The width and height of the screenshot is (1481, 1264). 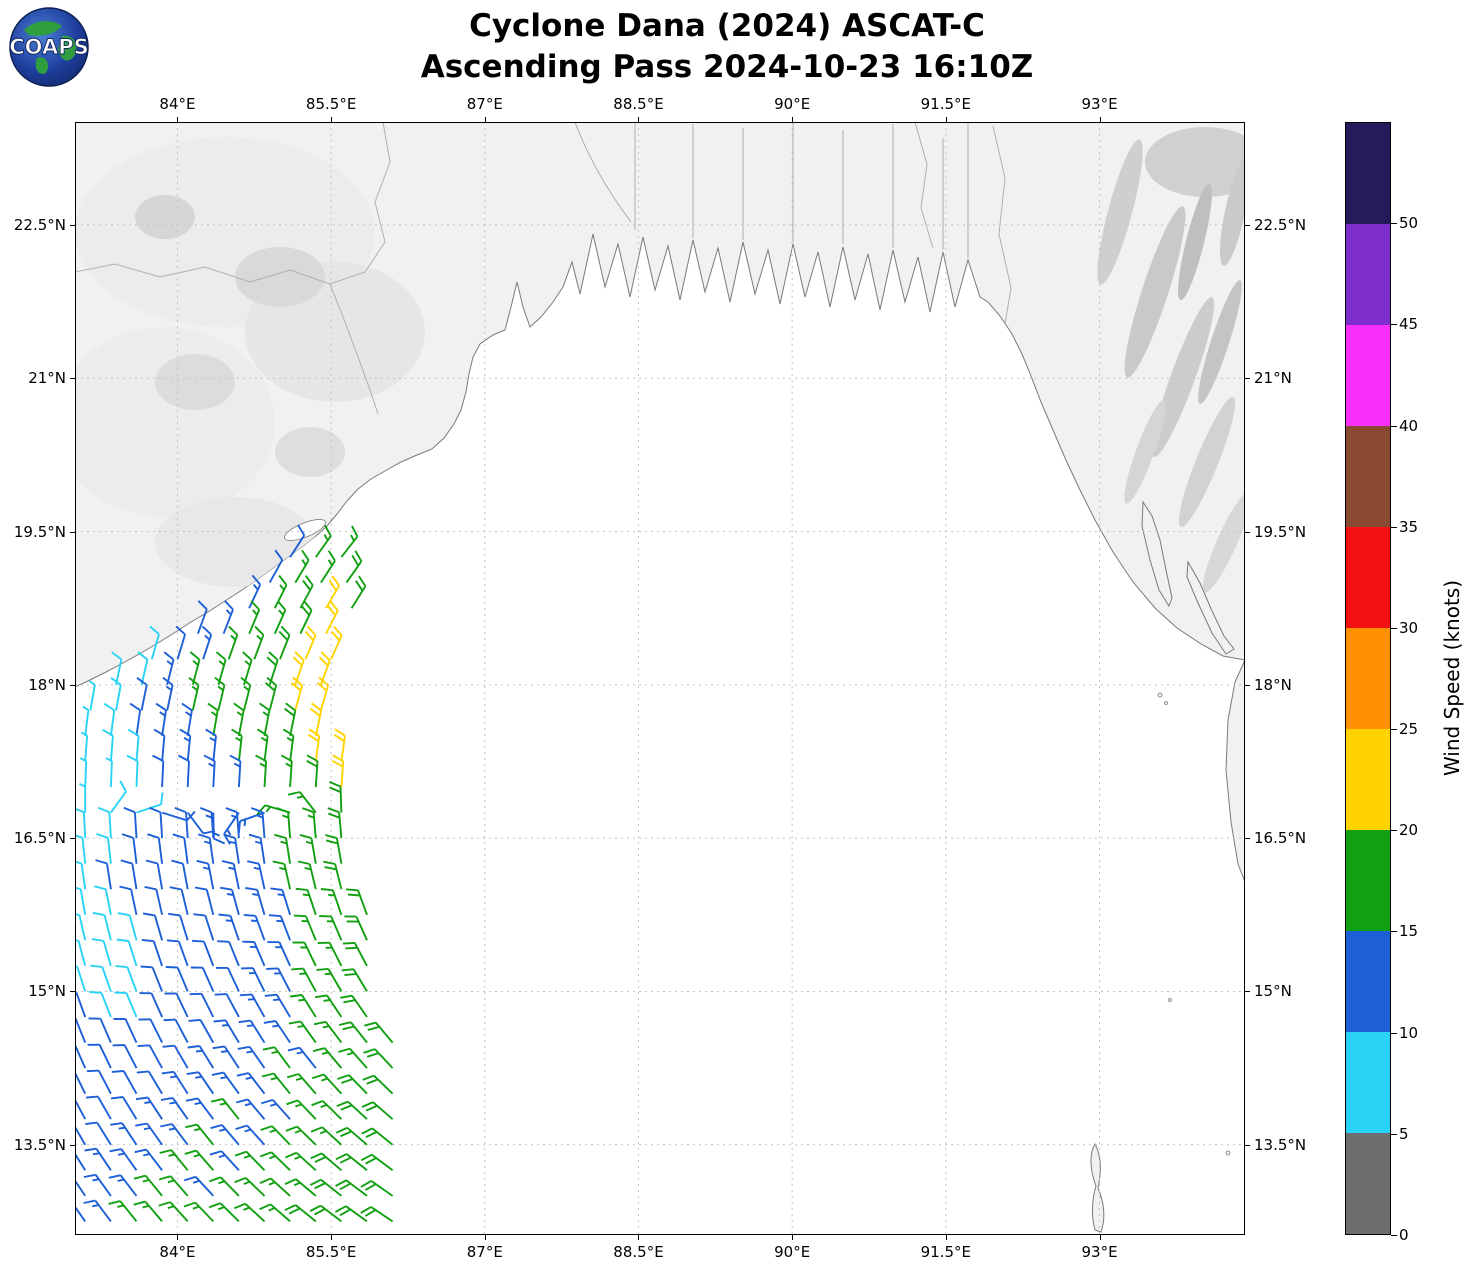 I want to click on lon-tick-label-bottom: 85.5°E, so click(x=331, y=1252).